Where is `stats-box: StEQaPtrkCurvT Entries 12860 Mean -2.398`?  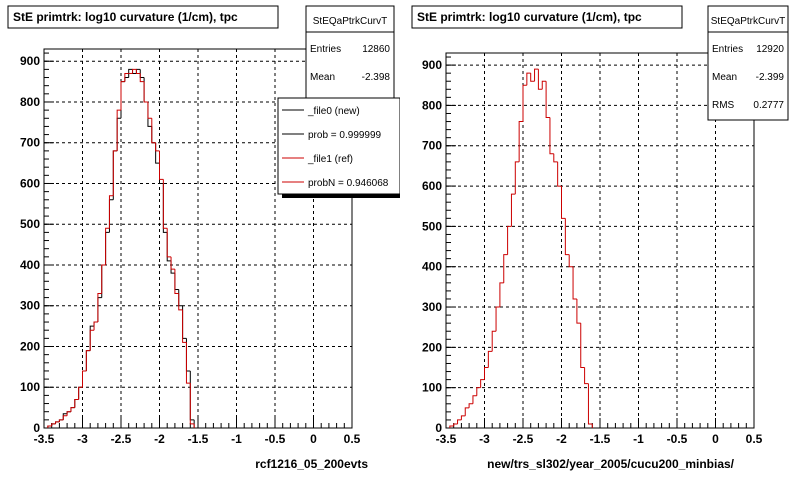
stats-box: StEQaPtrkCurvT Entries 12860 Mean -2.398 is located at coordinates (350, 52).